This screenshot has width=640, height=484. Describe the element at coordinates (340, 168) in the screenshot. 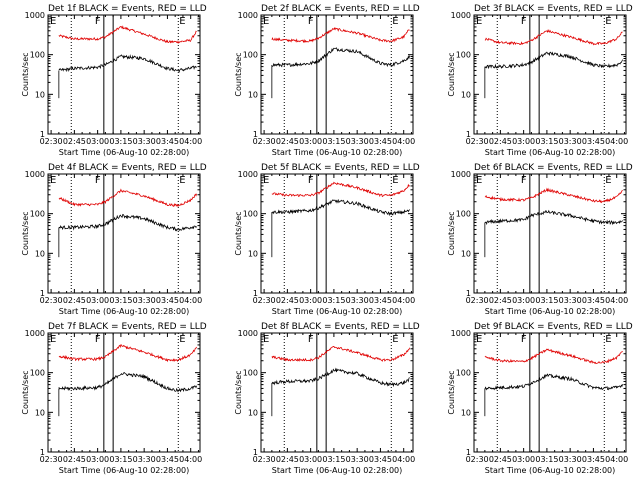

I see `panel-title: Det 5f BLACK = Events, RED = LLD` at that location.